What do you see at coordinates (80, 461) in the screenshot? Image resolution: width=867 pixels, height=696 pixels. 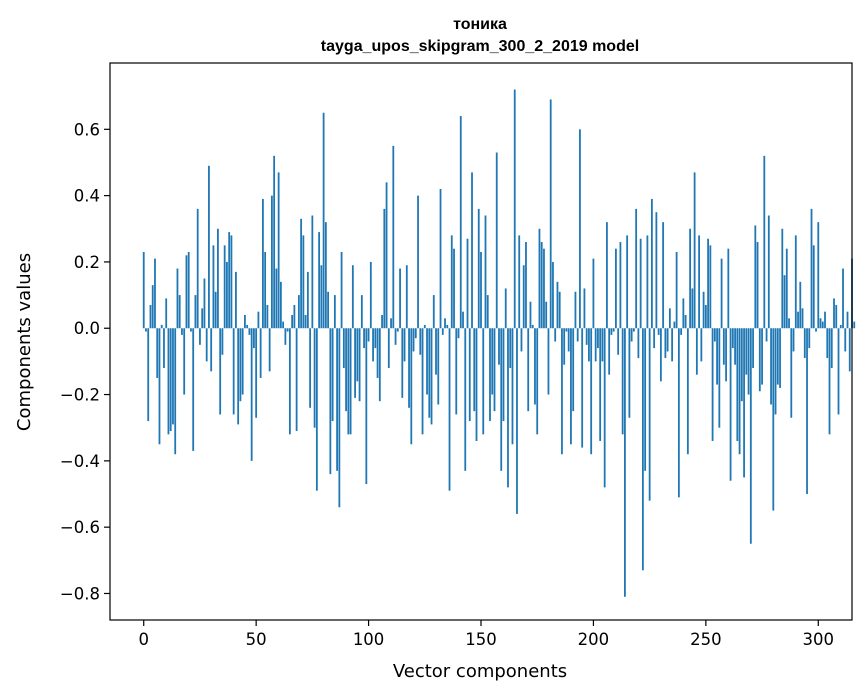 I see `y-tick-label: −0.4` at bounding box center [80, 461].